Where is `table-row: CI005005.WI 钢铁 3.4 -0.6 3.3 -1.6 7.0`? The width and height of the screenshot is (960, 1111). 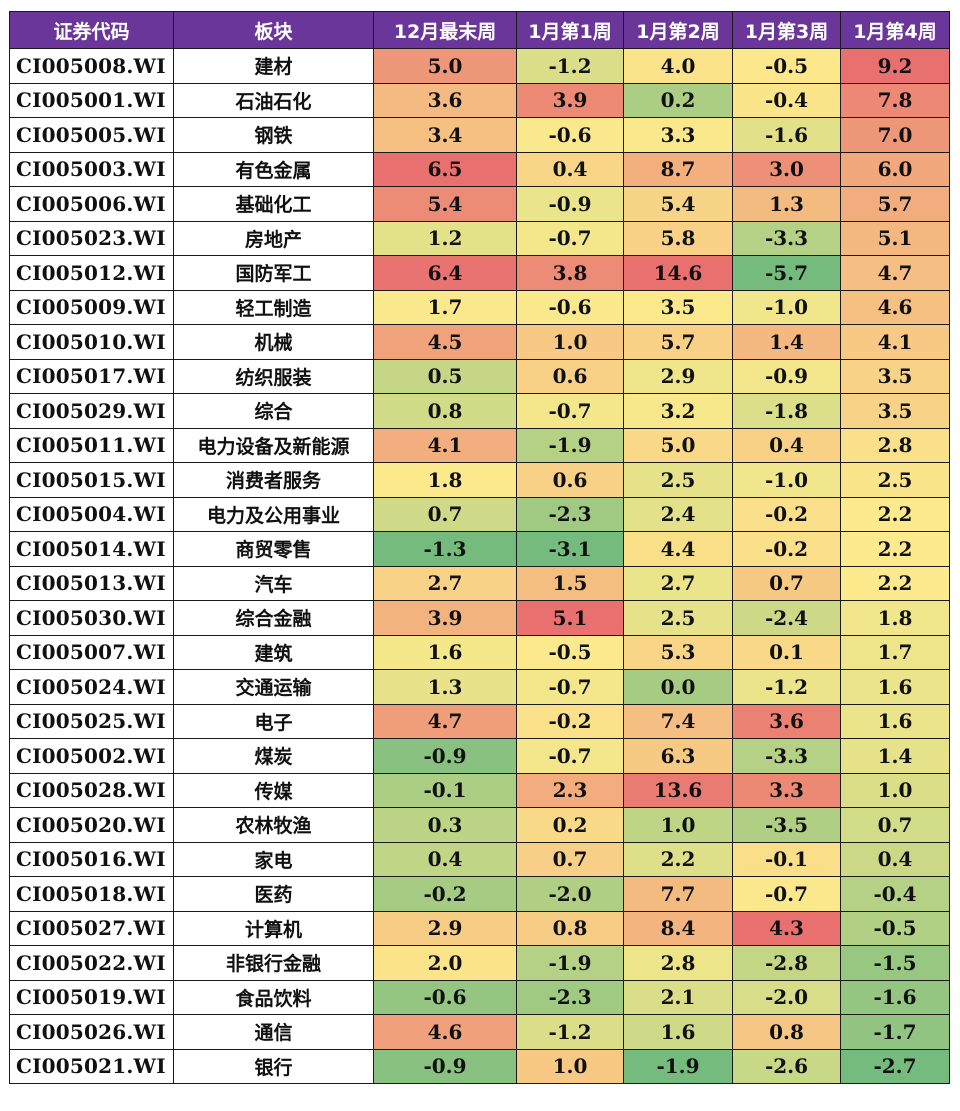
table-row: CI005005.WI 钢铁 3.4 -0.6 3.3 -1.6 7.0 is located at coordinates (479, 135).